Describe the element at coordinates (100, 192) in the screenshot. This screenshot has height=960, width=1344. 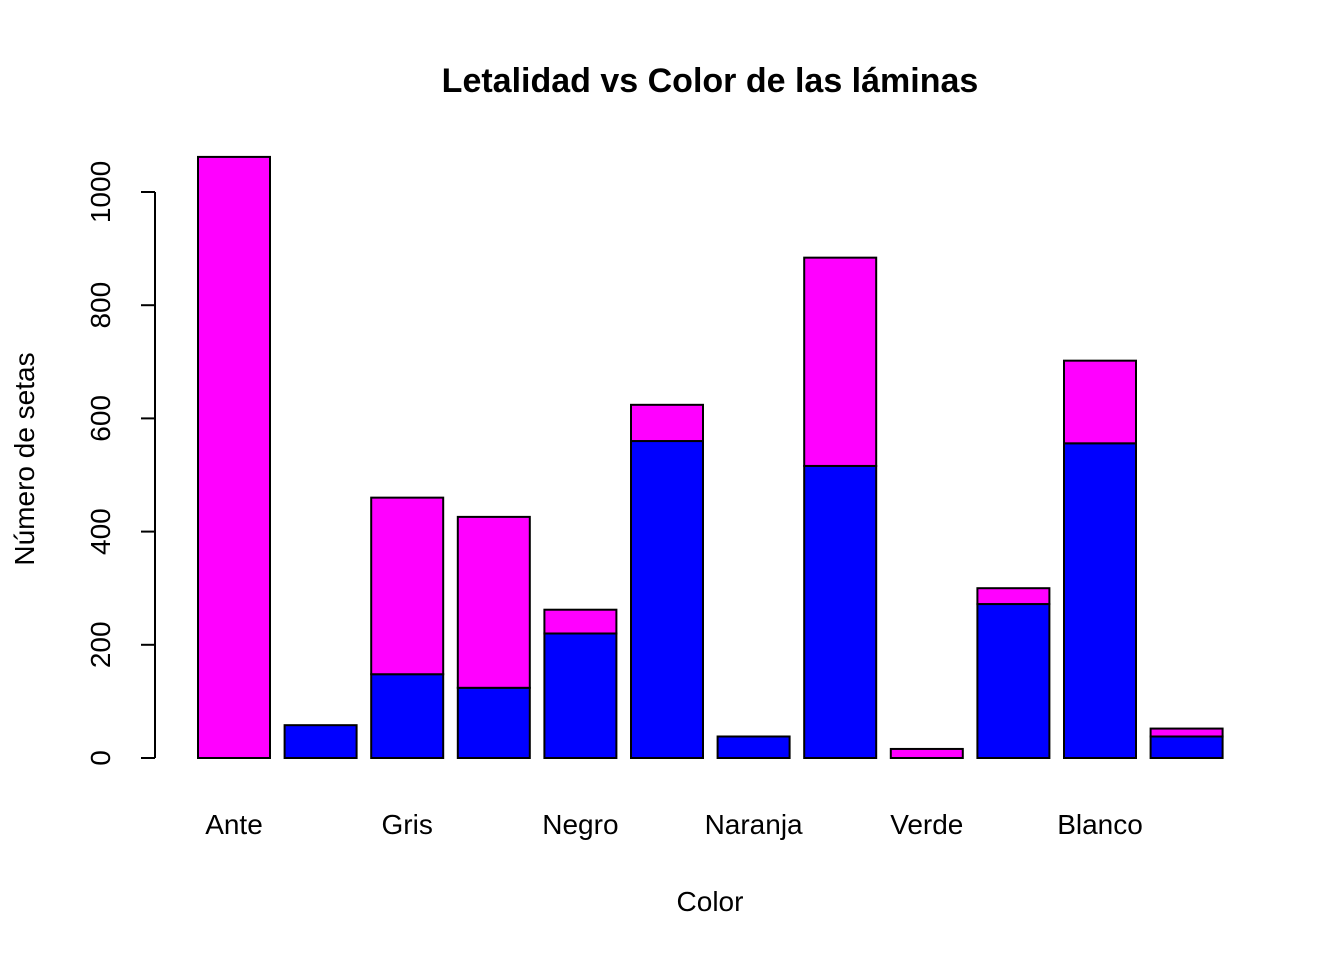
I see `y-tick-label: 1000` at that location.